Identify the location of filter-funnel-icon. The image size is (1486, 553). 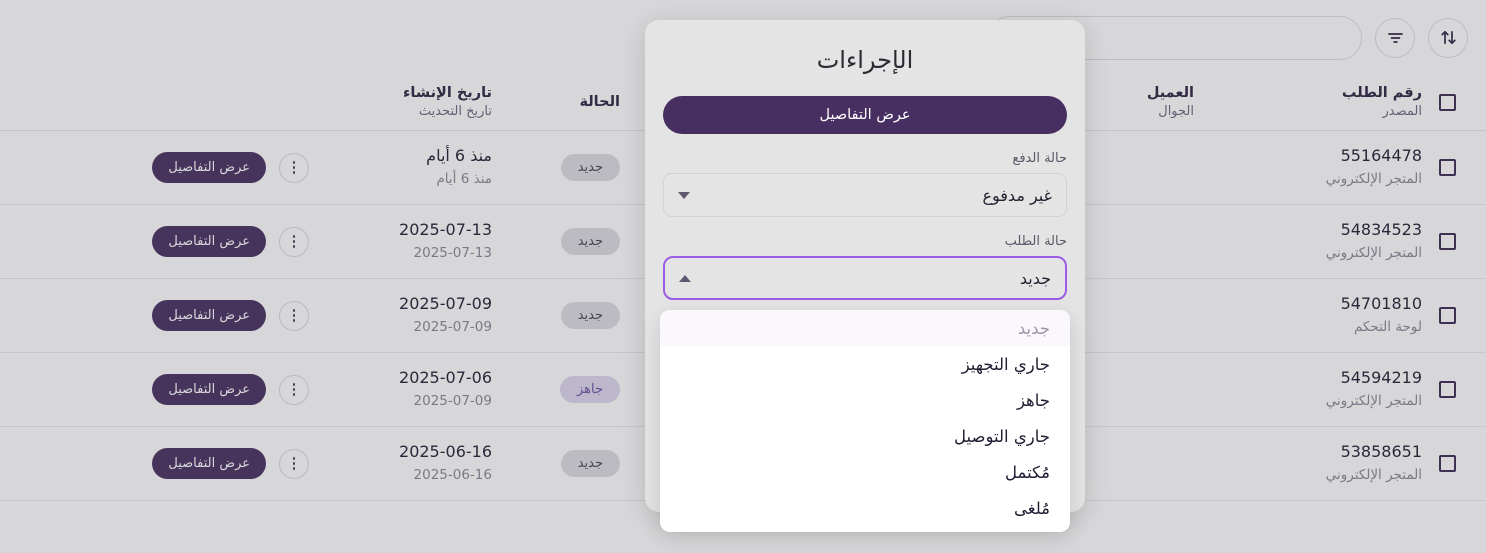
(1395, 37).